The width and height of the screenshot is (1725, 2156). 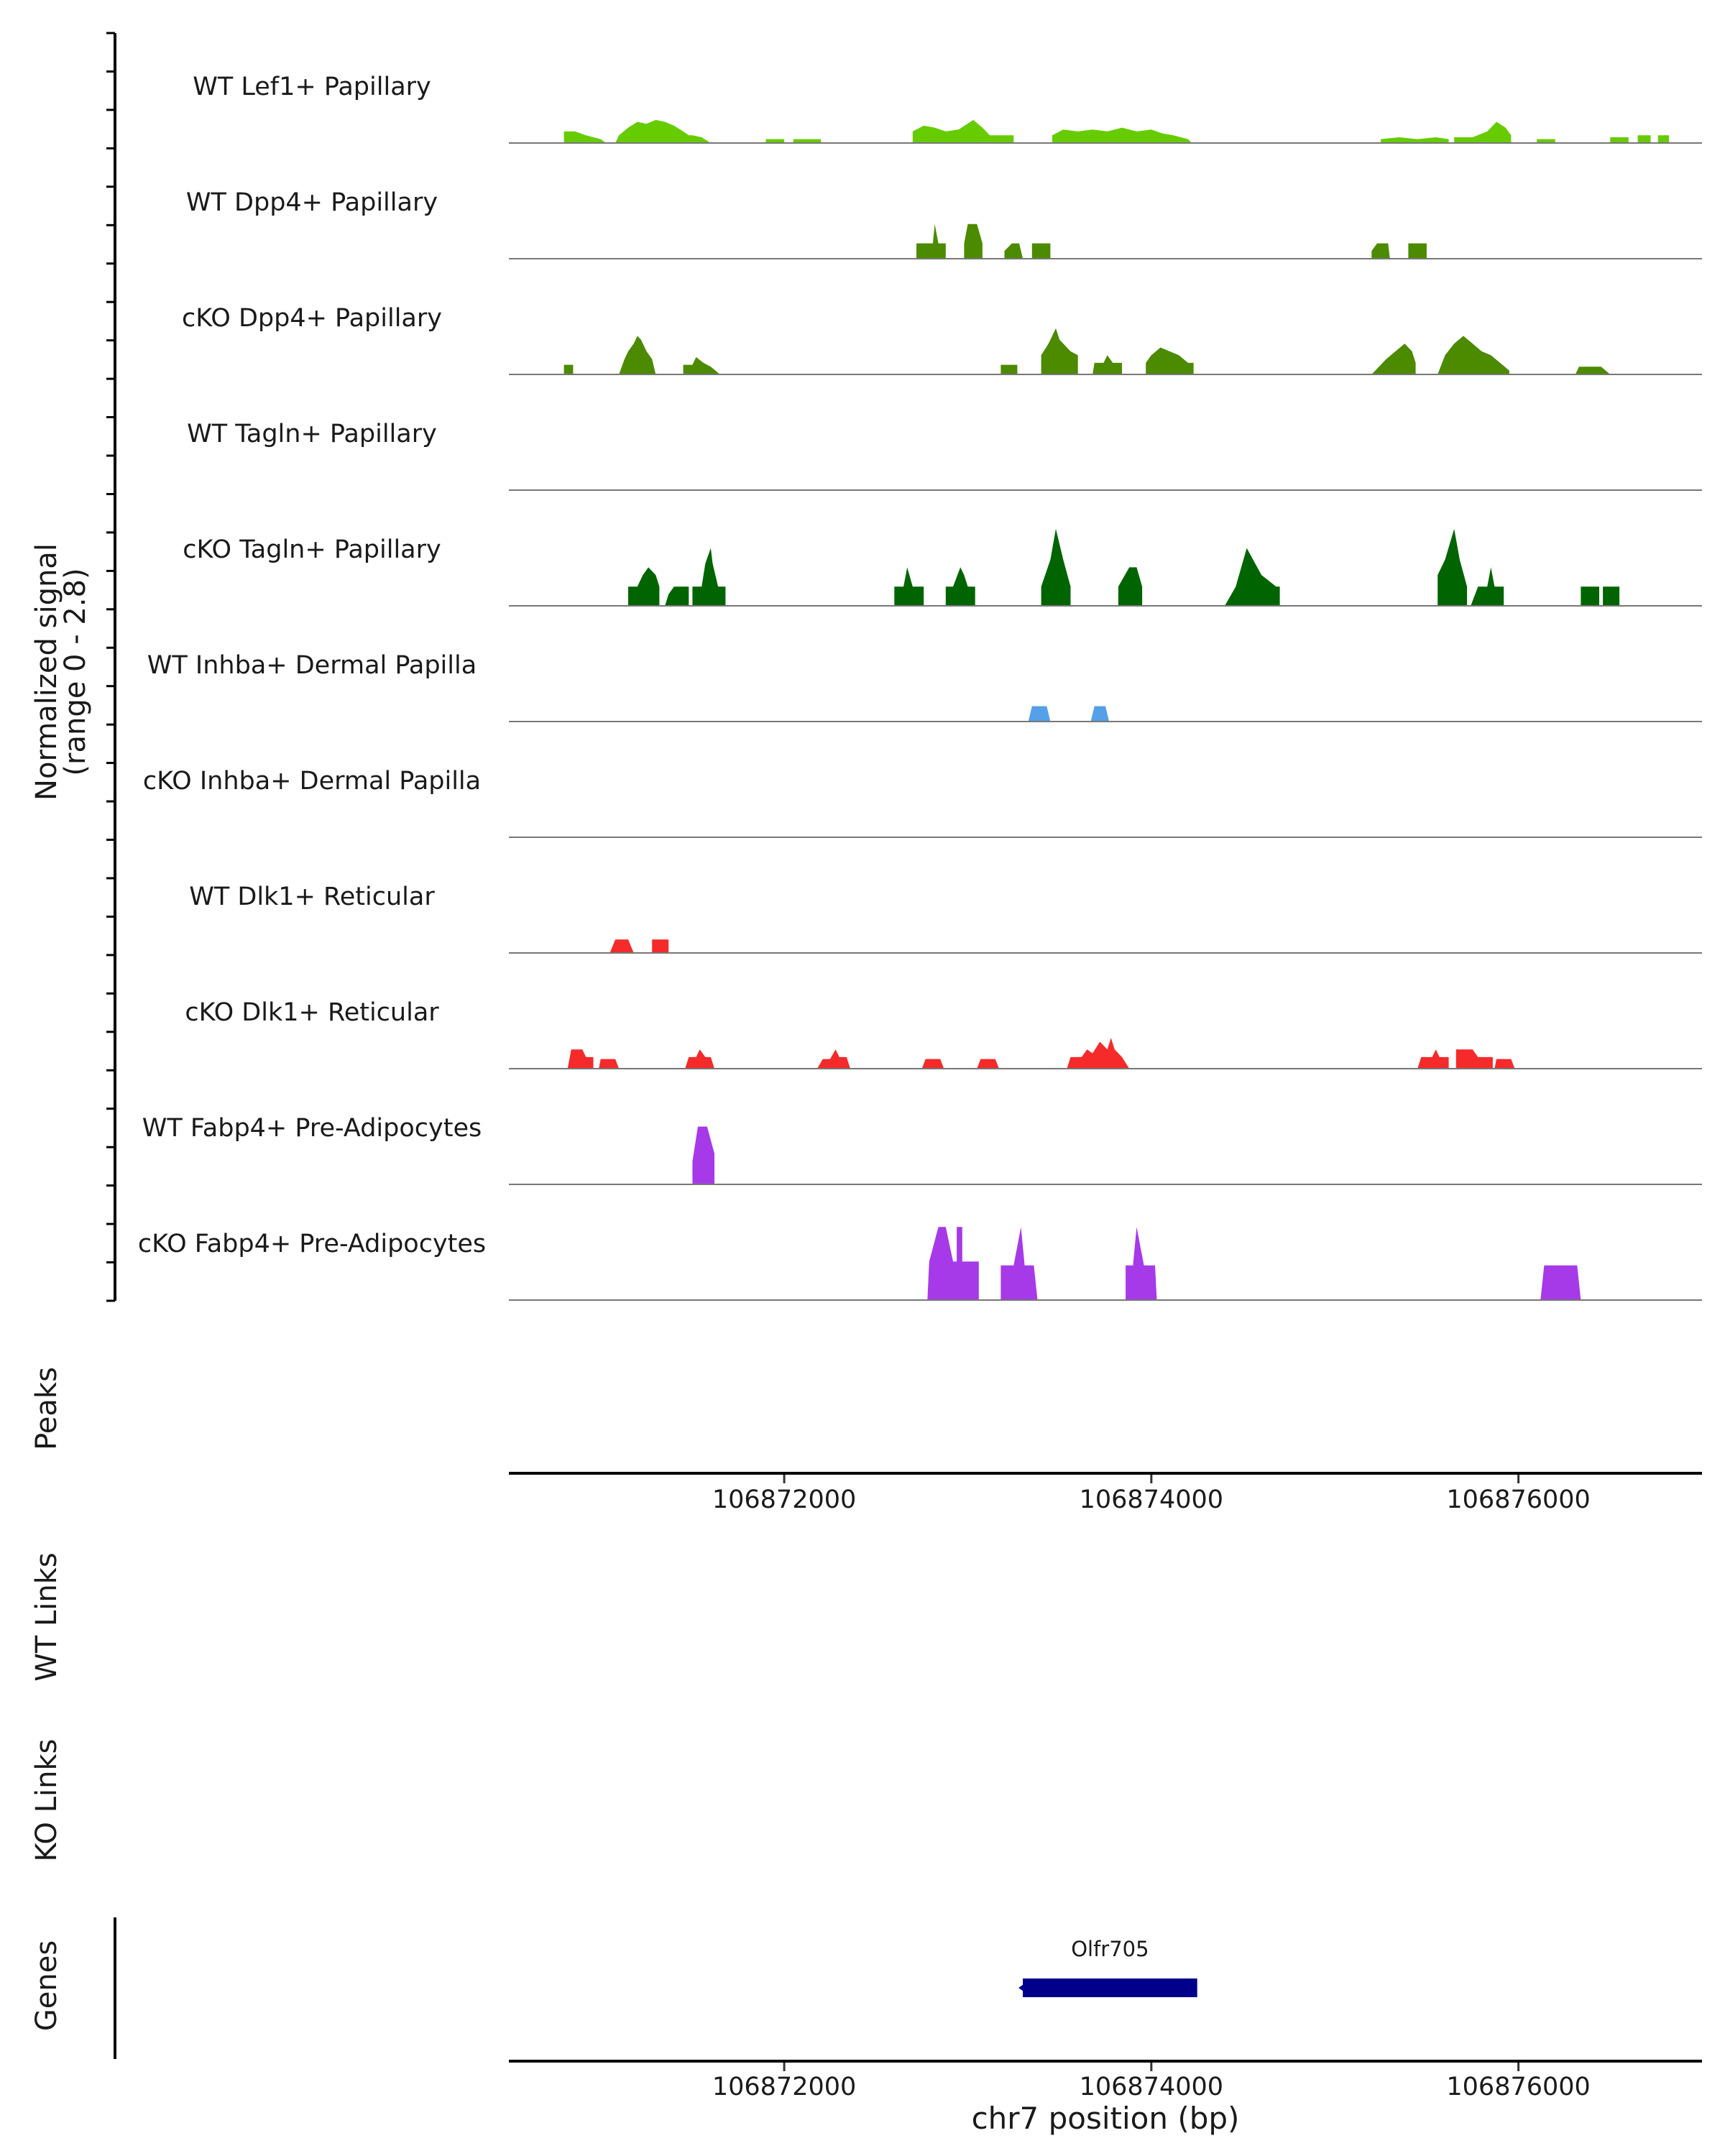 I want to click on track-label: WT Fabp4+ Pre-Adipocytes, so click(x=312, y=1128).